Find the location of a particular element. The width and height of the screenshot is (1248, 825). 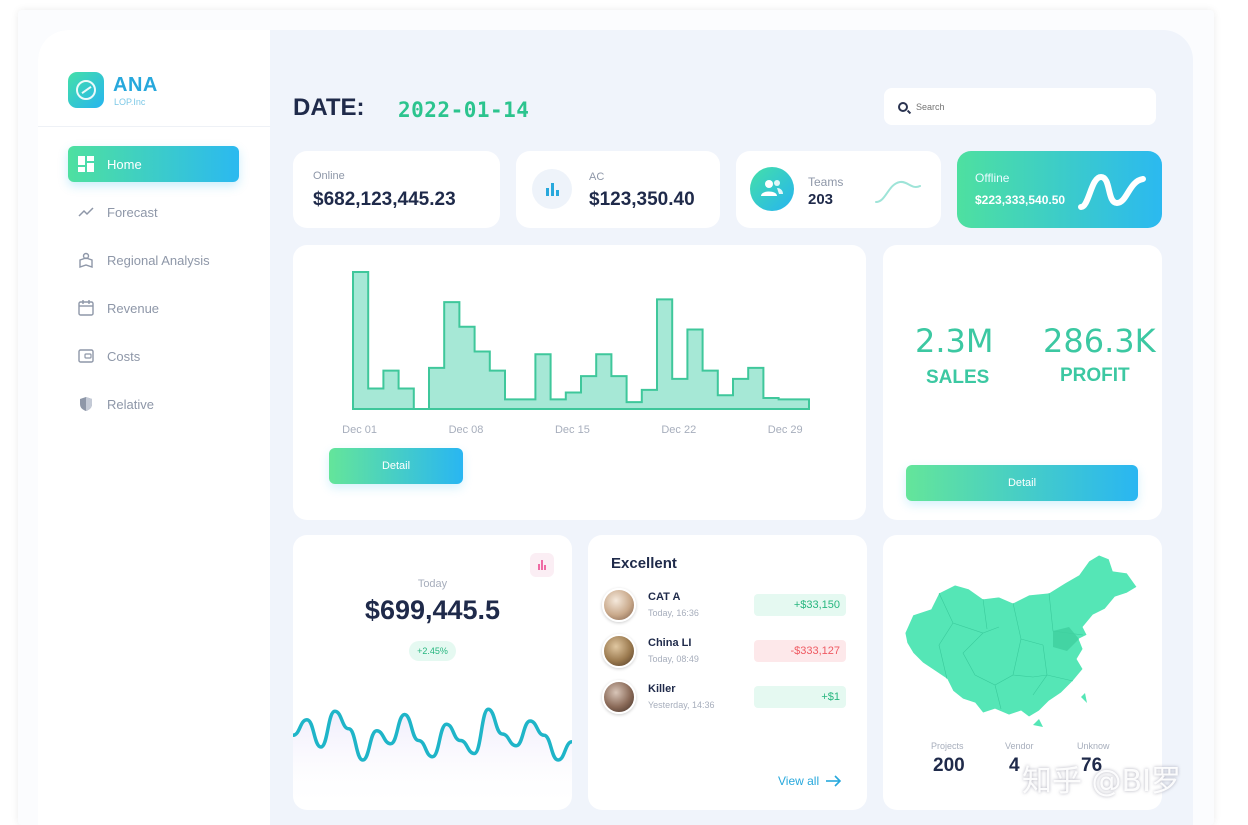

sidebar-item-revenue: Revenue is located at coordinates (153, 308).